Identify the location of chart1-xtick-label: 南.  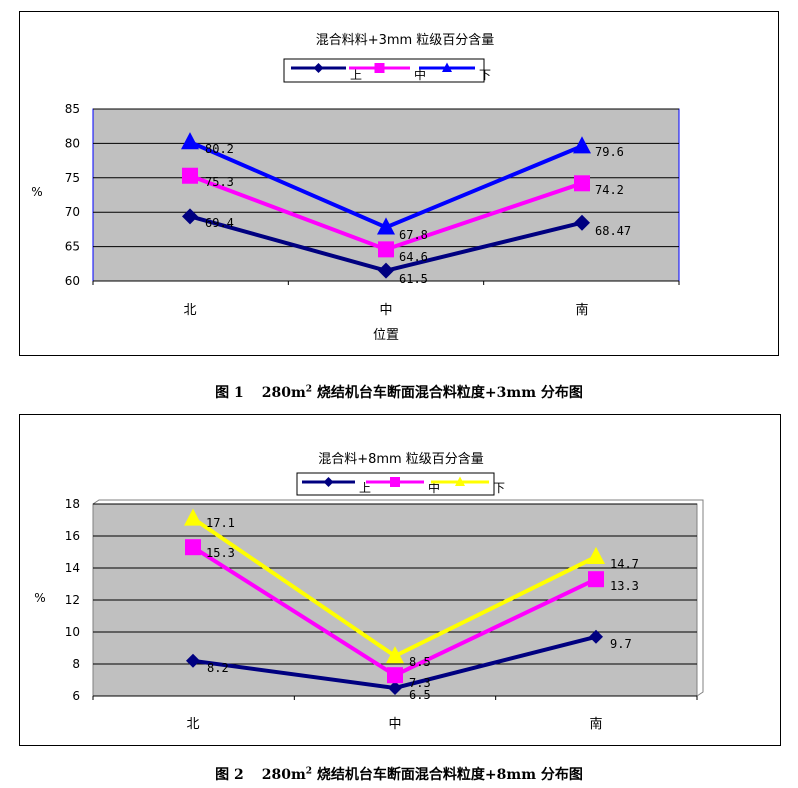
(581, 310).